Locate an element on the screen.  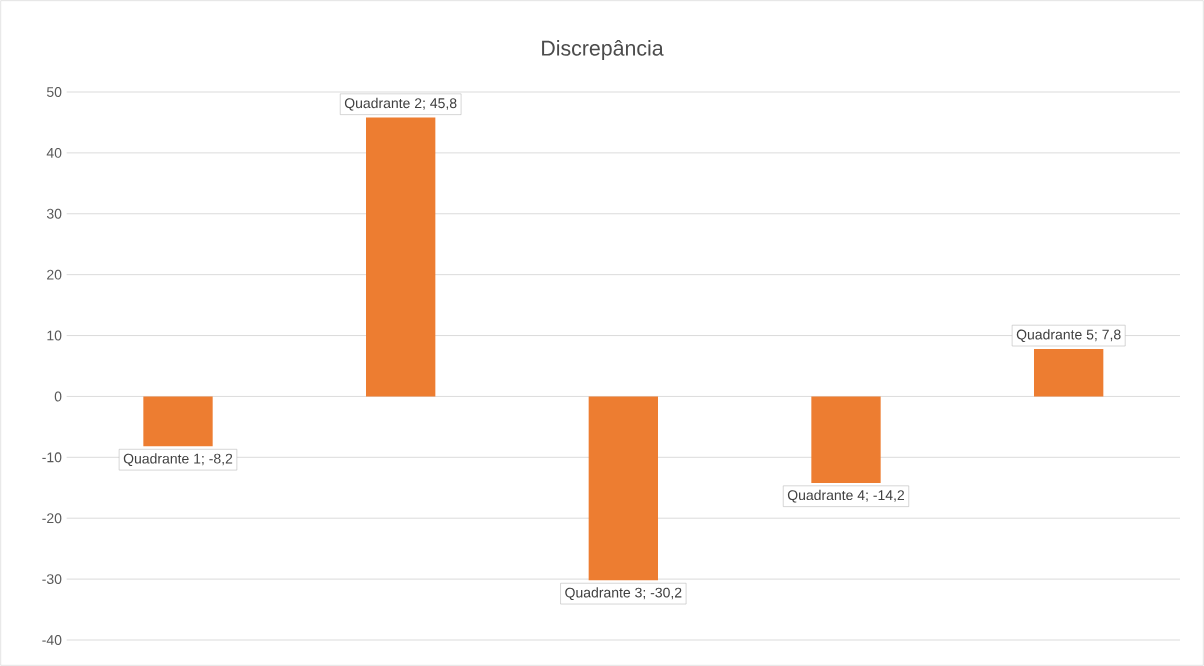
y-tick-label: 40 is located at coordinates (54, 152).